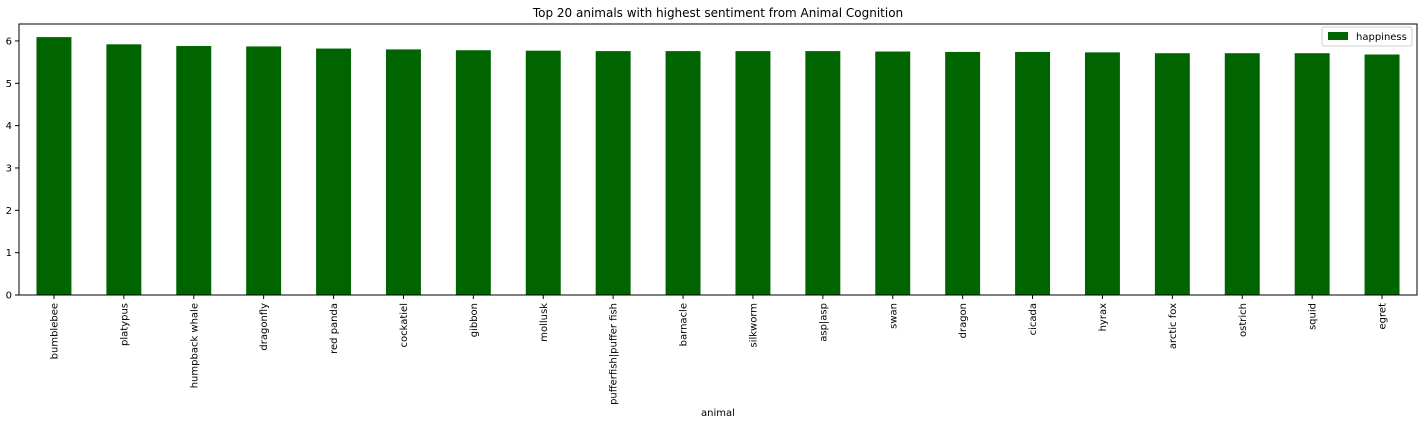  Describe the element at coordinates (1172, 174) in the screenshot. I see `bar-arctic-fox` at that location.